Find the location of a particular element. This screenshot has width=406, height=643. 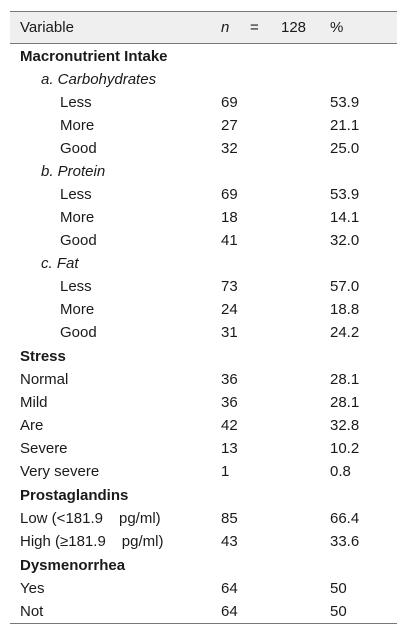

header-n-value: 128 is located at coordinates (294, 27).